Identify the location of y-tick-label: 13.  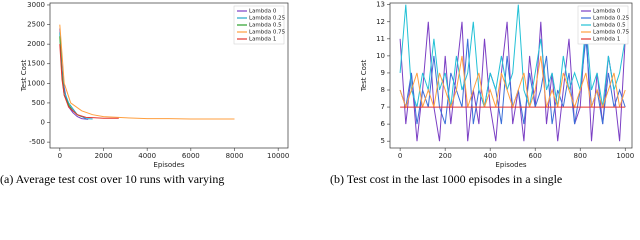
(380, 5).